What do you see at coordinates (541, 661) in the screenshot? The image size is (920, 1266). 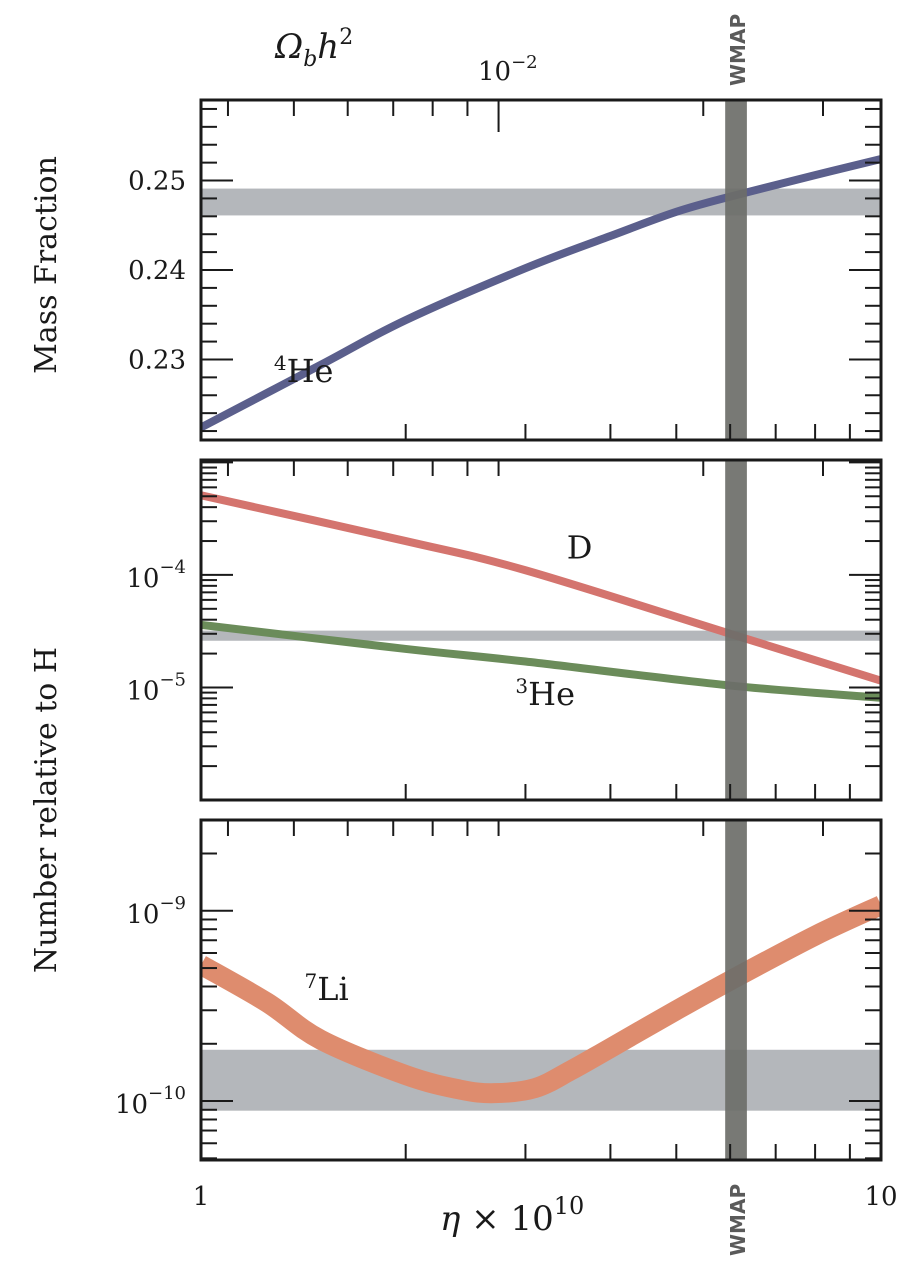 I see `curve-he3` at bounding box center [541, 661].